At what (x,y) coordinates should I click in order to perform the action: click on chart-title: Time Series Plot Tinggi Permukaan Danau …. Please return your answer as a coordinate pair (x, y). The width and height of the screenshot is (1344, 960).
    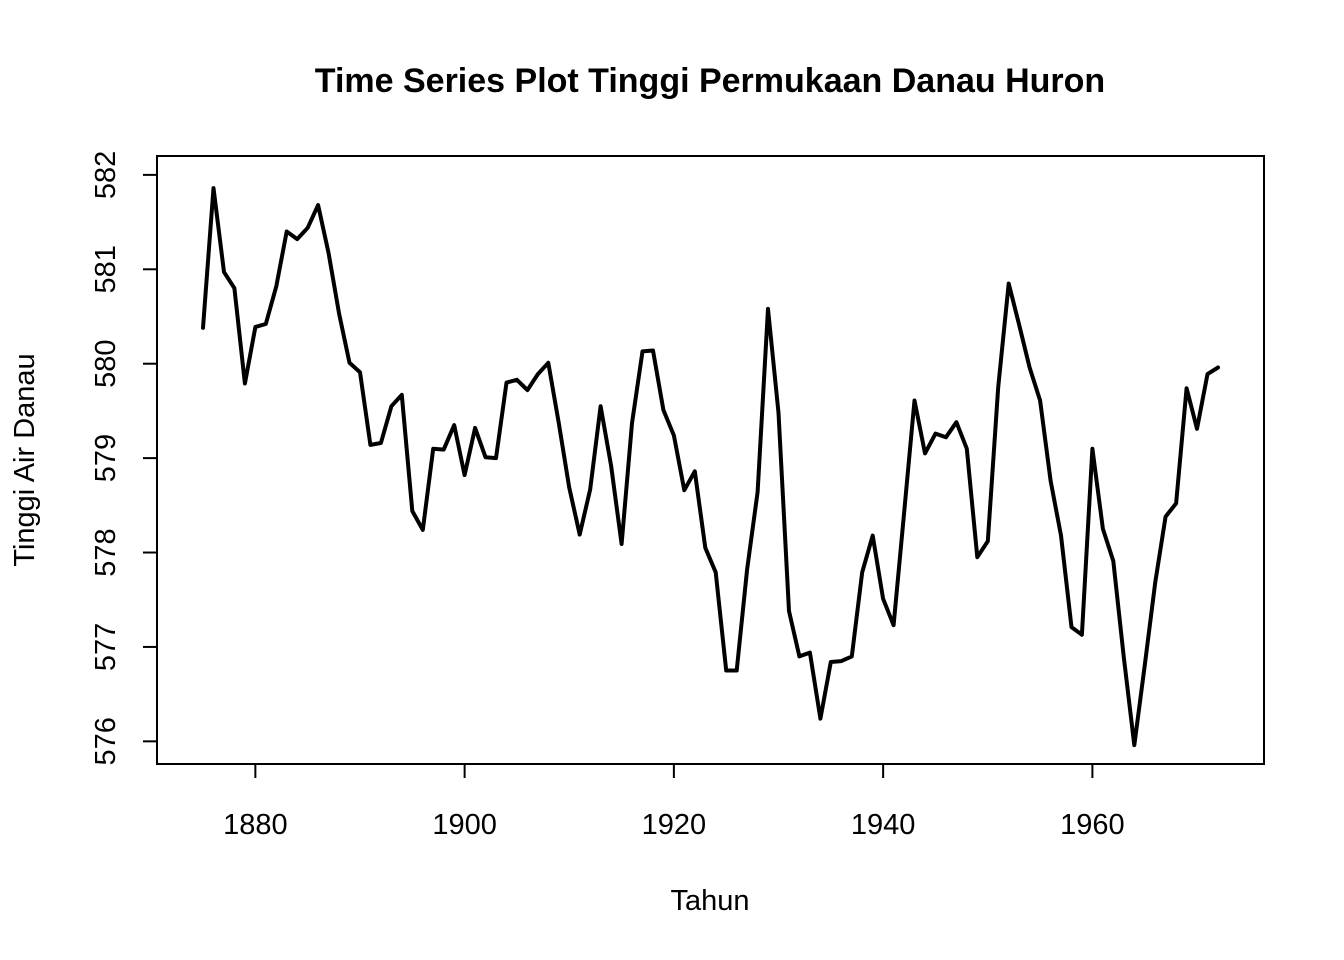
    Looking at the image, I should click on (710, 81).